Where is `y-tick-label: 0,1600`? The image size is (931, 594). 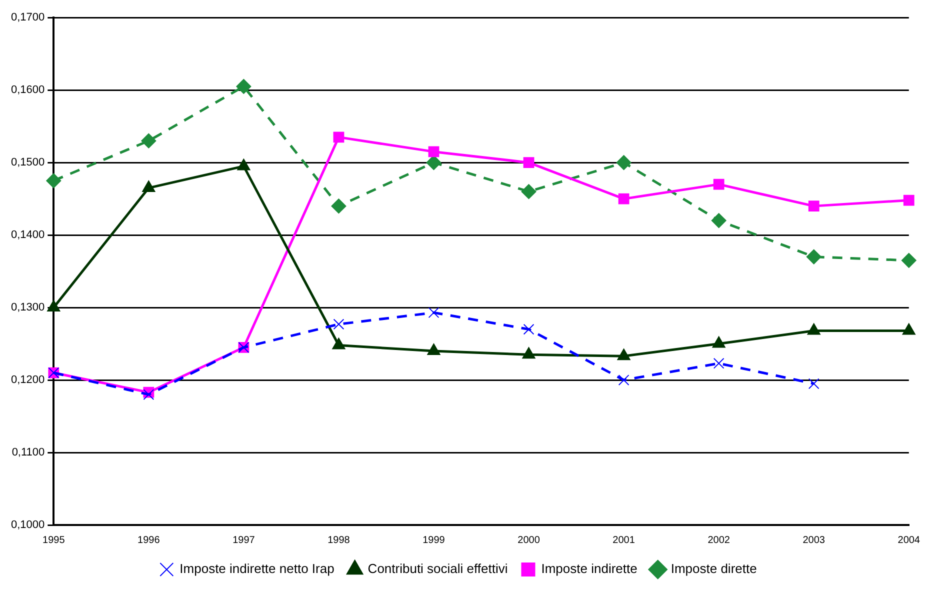
y-tick-label: 0,1600 is located at coordinates (27, 90).